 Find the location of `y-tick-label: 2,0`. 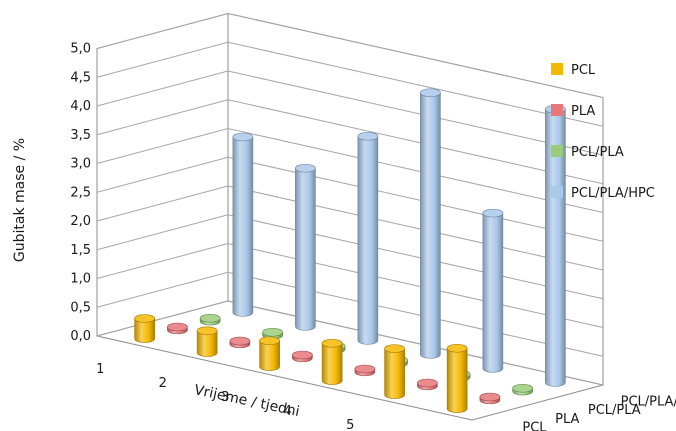

y-tick-label: 2,0 is located at coordinates (80, 221).